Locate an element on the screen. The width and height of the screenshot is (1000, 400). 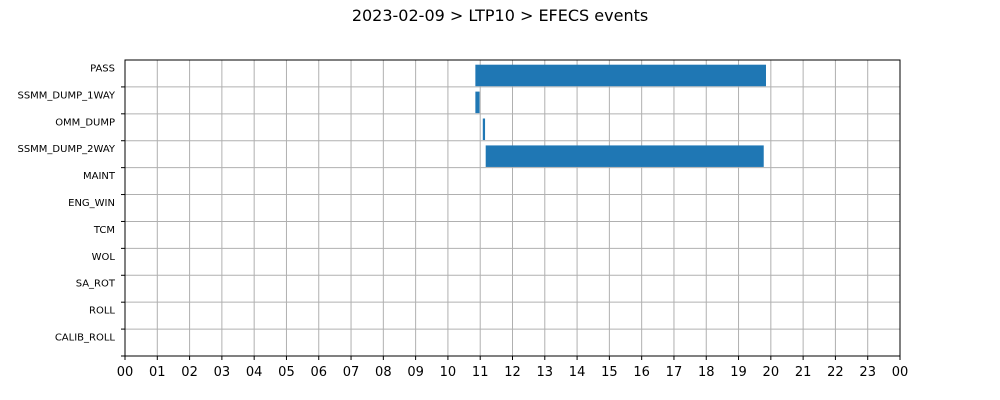
event-bar-pass is located at coordinates (620, 75).